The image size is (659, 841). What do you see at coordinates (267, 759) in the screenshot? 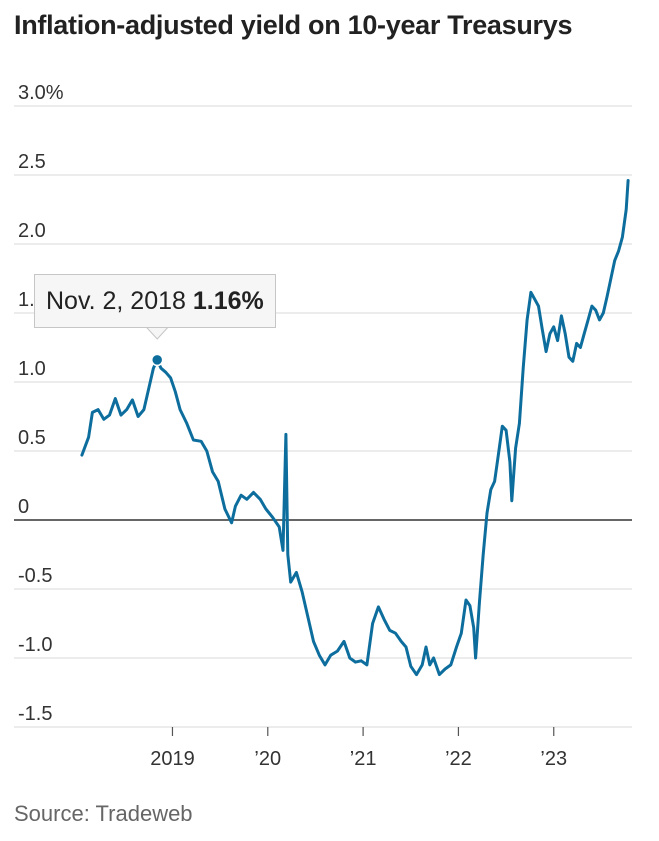
I see `x-tick-label: ’20` at bounding box center [267, 759].